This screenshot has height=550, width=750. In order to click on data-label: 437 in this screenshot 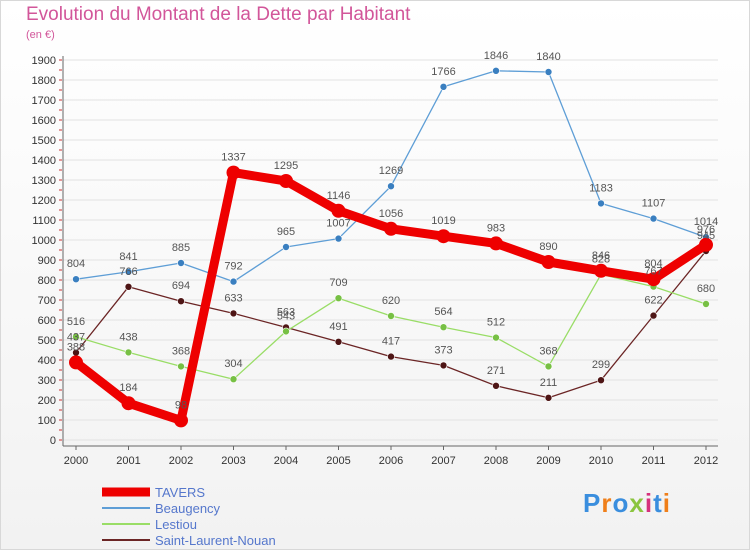, I will do `click(76, 338)`.